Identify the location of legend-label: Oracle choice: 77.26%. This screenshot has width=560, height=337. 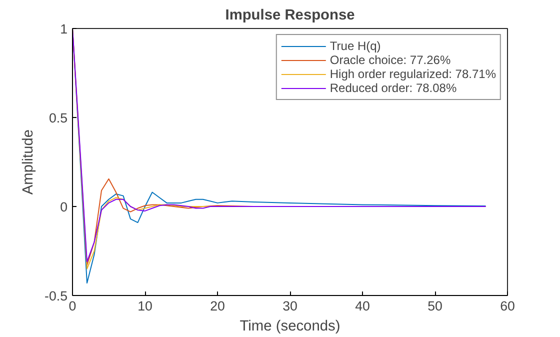
(390, 60).